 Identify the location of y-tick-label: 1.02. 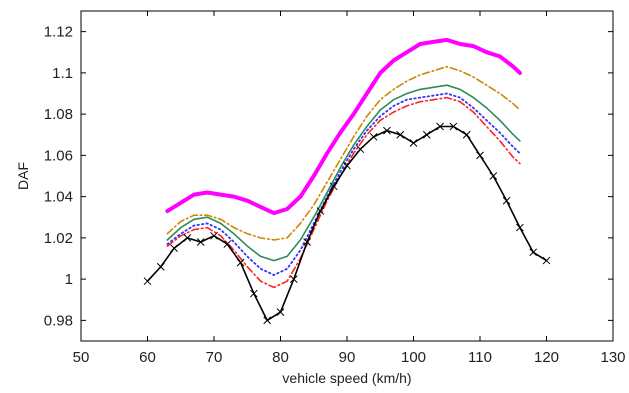
(58, 238).